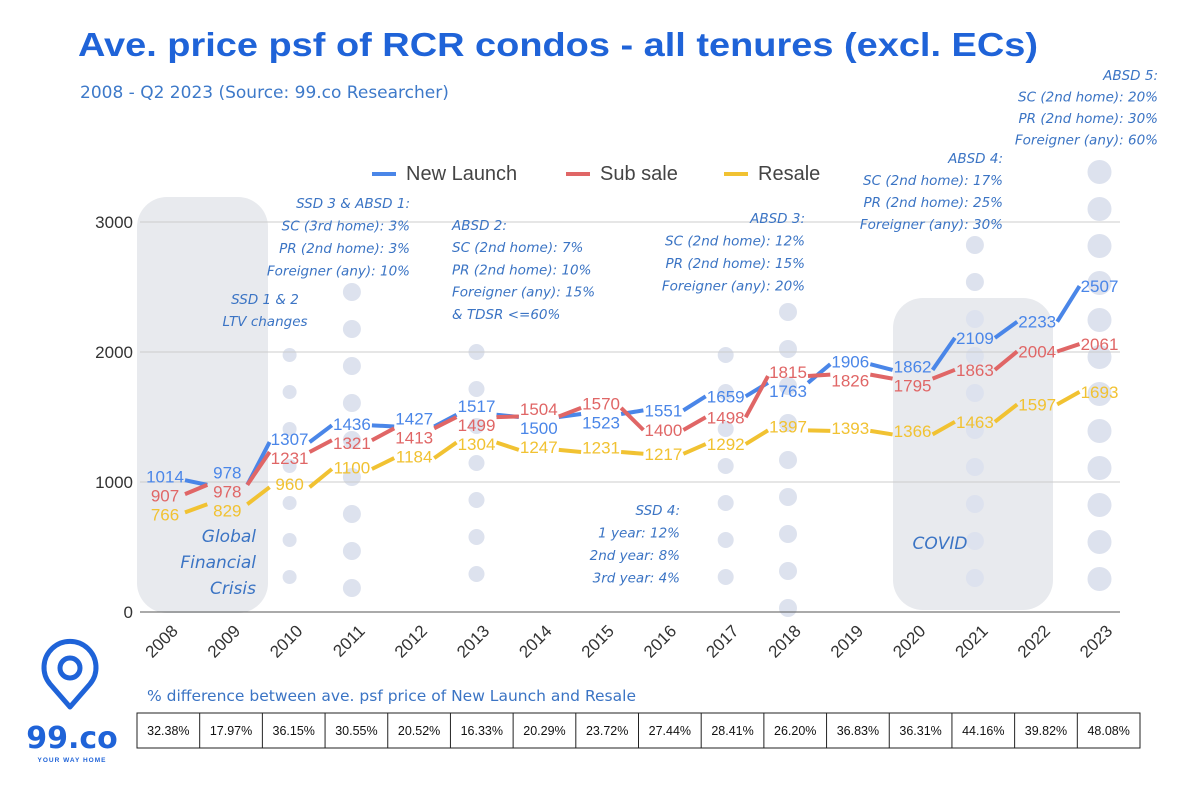 Image resolution: width=1200 pixels, height=788 pixels. Describe the element at coordinates (352, 468) in the screenshot. I see `data-label: 1100` at that location.